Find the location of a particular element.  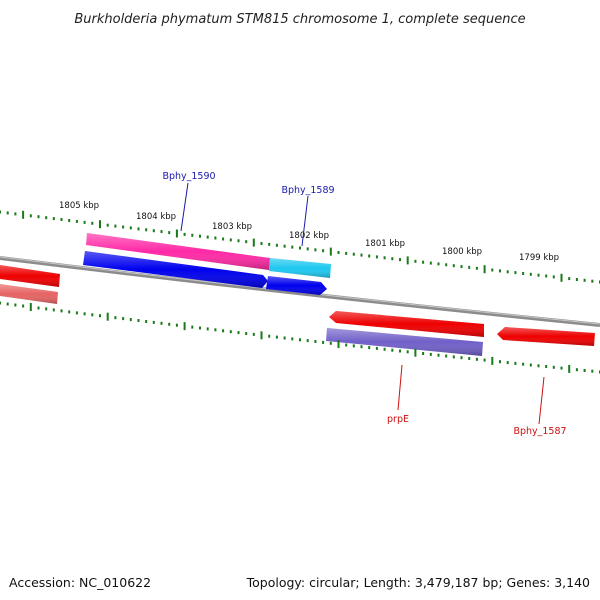

gene-label-bphy-1589: Bphy_1589 is located at coordinates (307, 190).